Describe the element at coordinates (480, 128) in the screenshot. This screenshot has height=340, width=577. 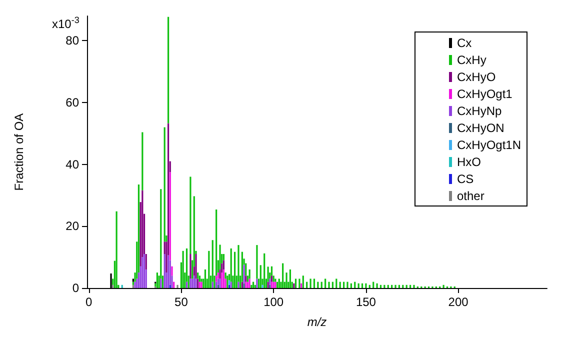
I see `legend-label: CxHyON` at that location.